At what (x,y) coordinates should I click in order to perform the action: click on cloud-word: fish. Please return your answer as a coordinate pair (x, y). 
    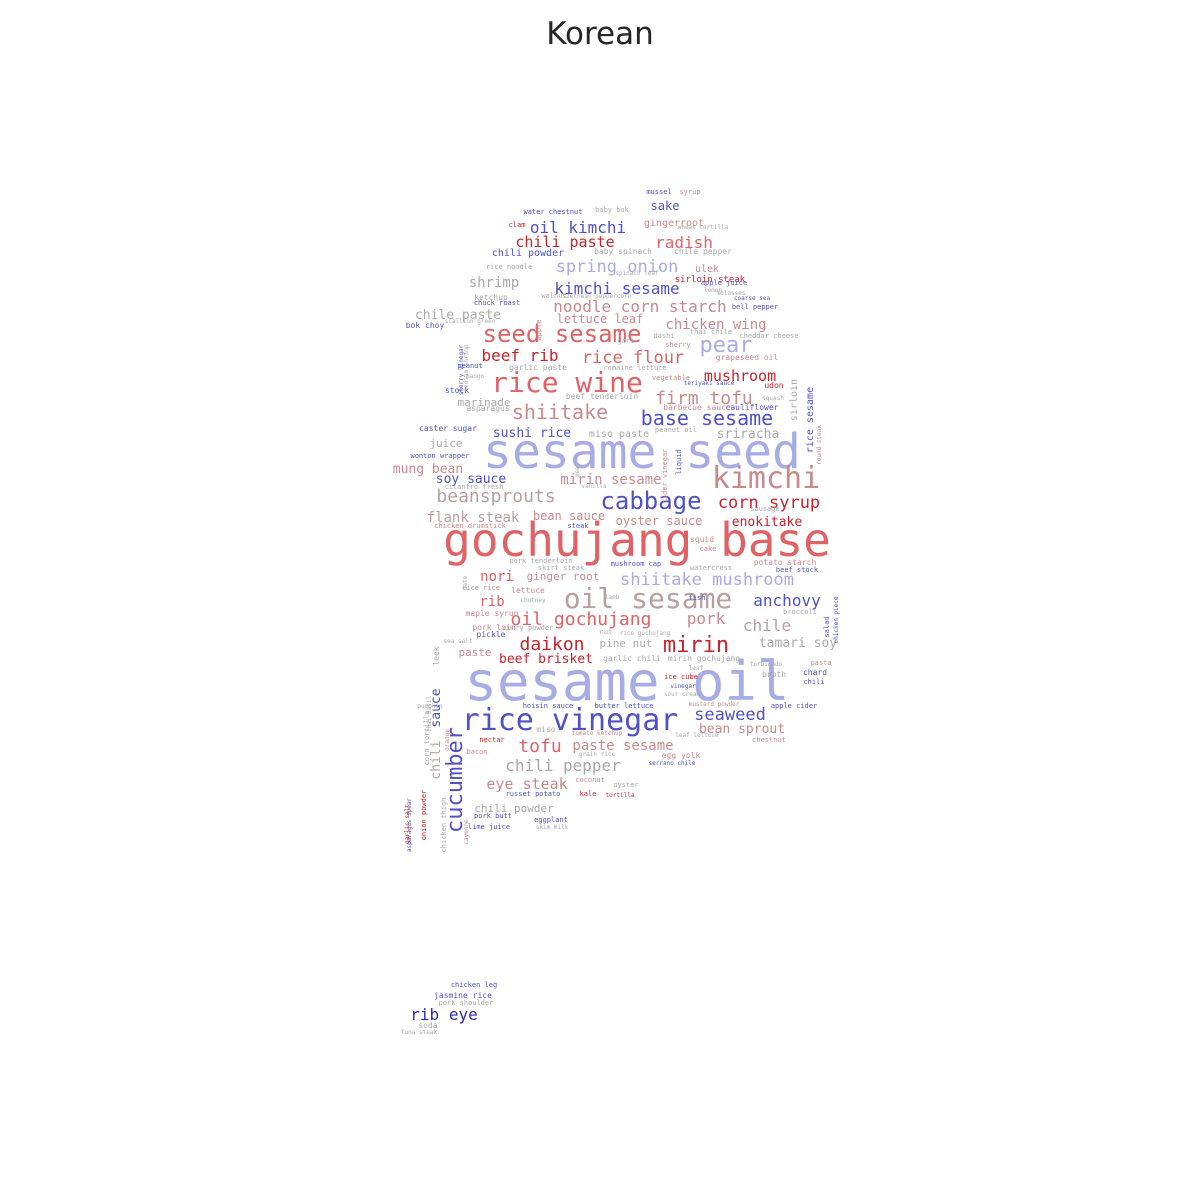
    Looking at the image, I should click on (697, 598).